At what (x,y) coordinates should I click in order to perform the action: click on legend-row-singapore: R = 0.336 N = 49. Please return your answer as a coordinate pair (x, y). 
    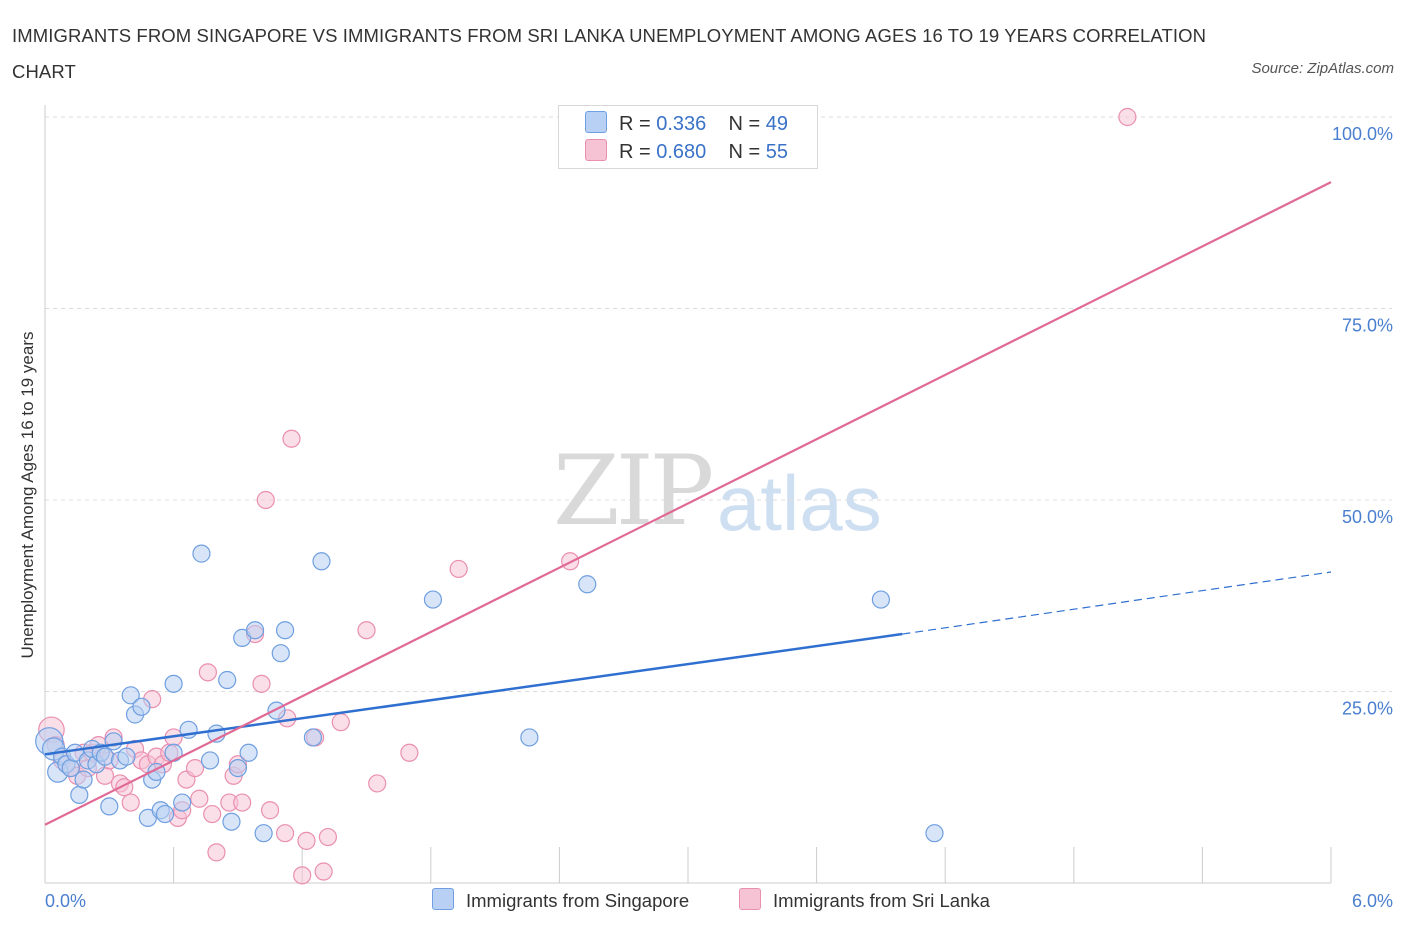
    Looking at the image, I should click on (686, 125).